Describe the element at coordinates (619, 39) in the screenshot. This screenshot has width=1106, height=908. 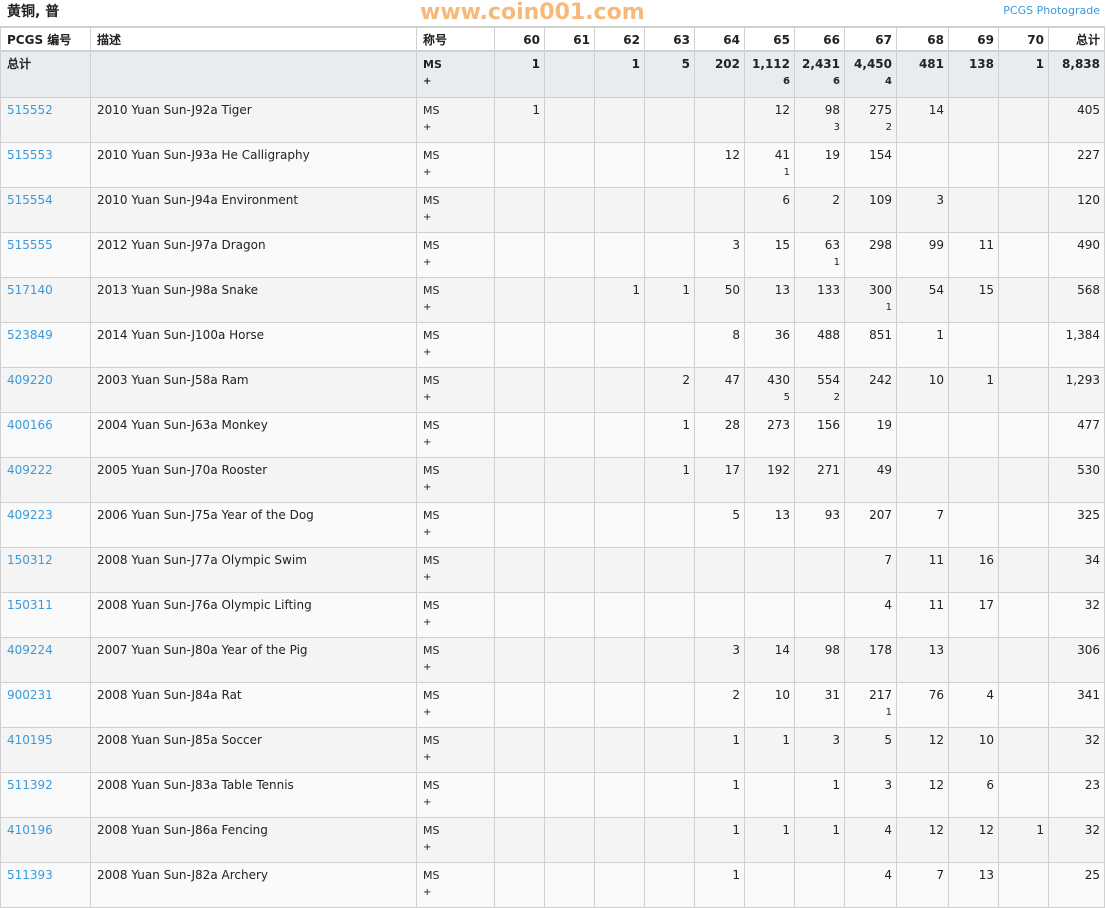
I see `col-header-grade-62: 62` at that location.